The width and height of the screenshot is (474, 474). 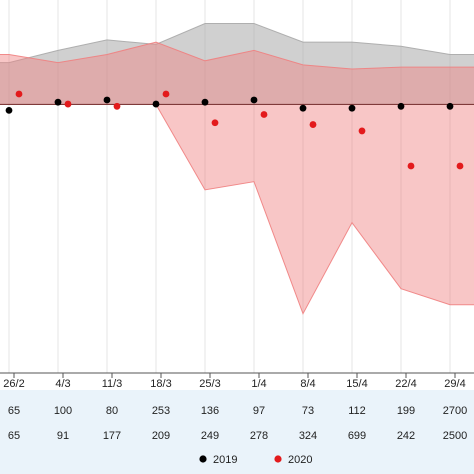 What do you see at coordinates (352, 108) in the screenshot?
I see `point-2019-15/4` at bounding box center [352, 108].